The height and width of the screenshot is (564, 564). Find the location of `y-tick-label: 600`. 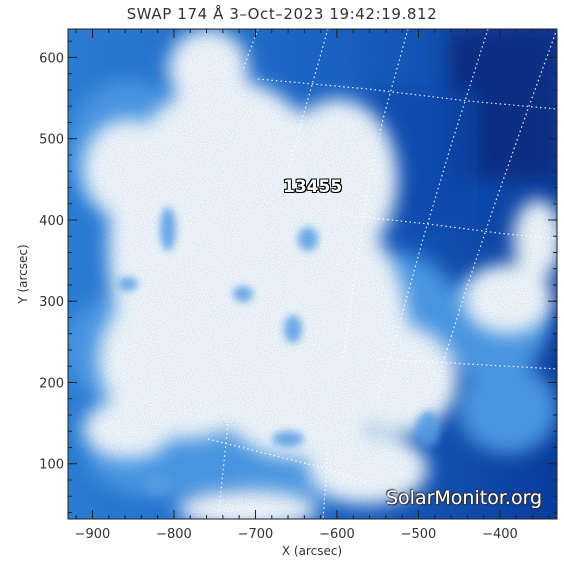

y-tick-label: 600 is located at coordinates (51, 58).